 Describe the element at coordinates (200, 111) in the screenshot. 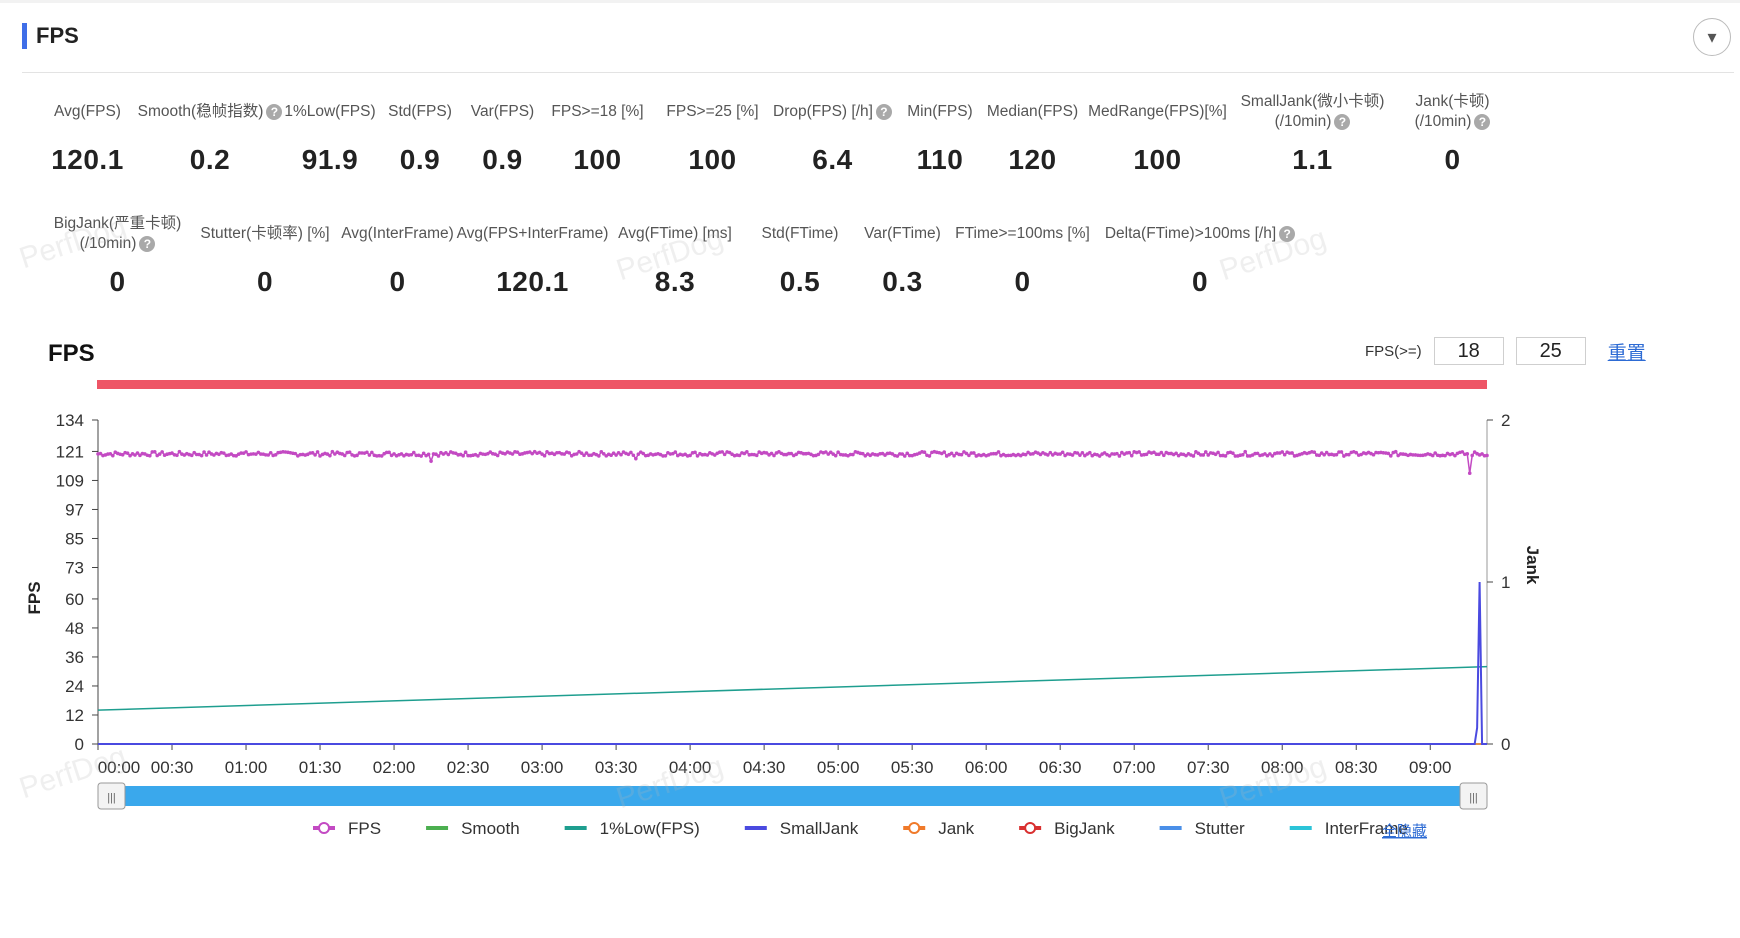

I see `metric-label-text: Smooth(稳帧指数)` at that location.